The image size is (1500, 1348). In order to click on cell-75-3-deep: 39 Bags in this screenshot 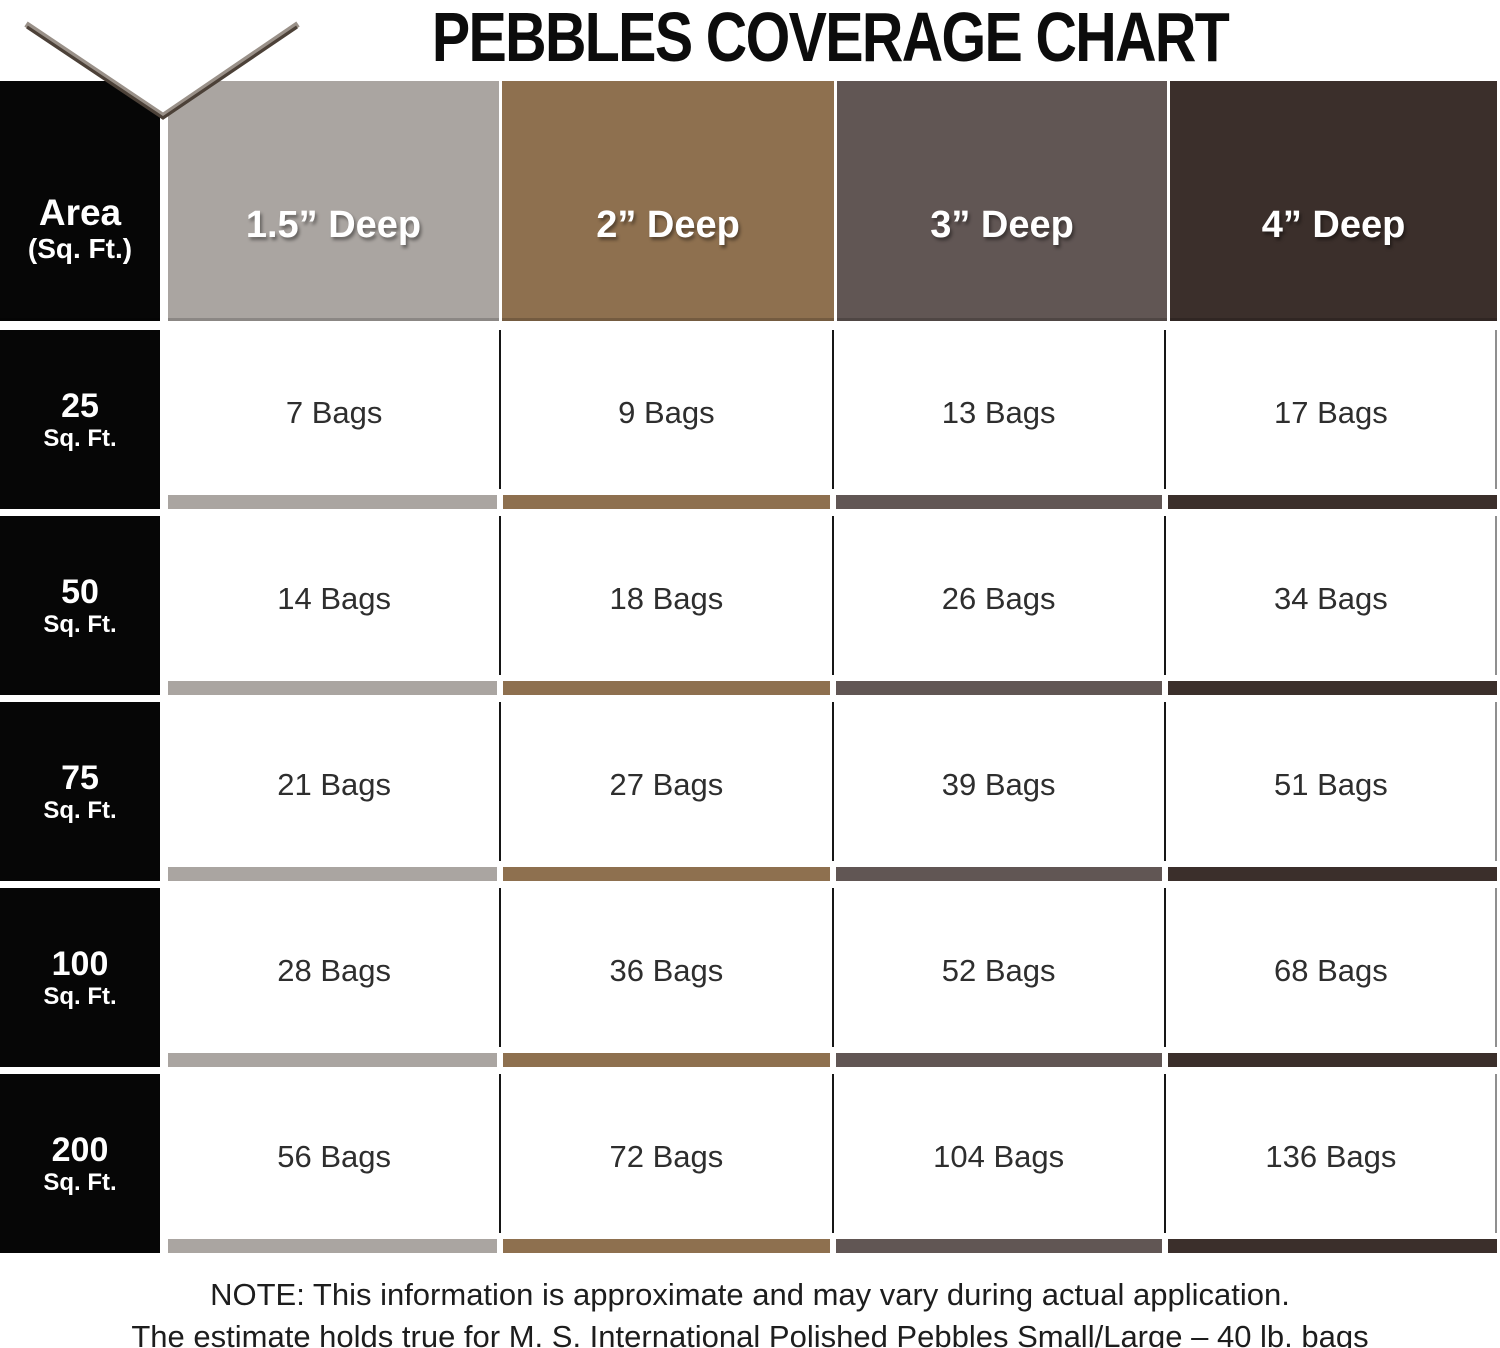, I will do `click(999, 791)`.